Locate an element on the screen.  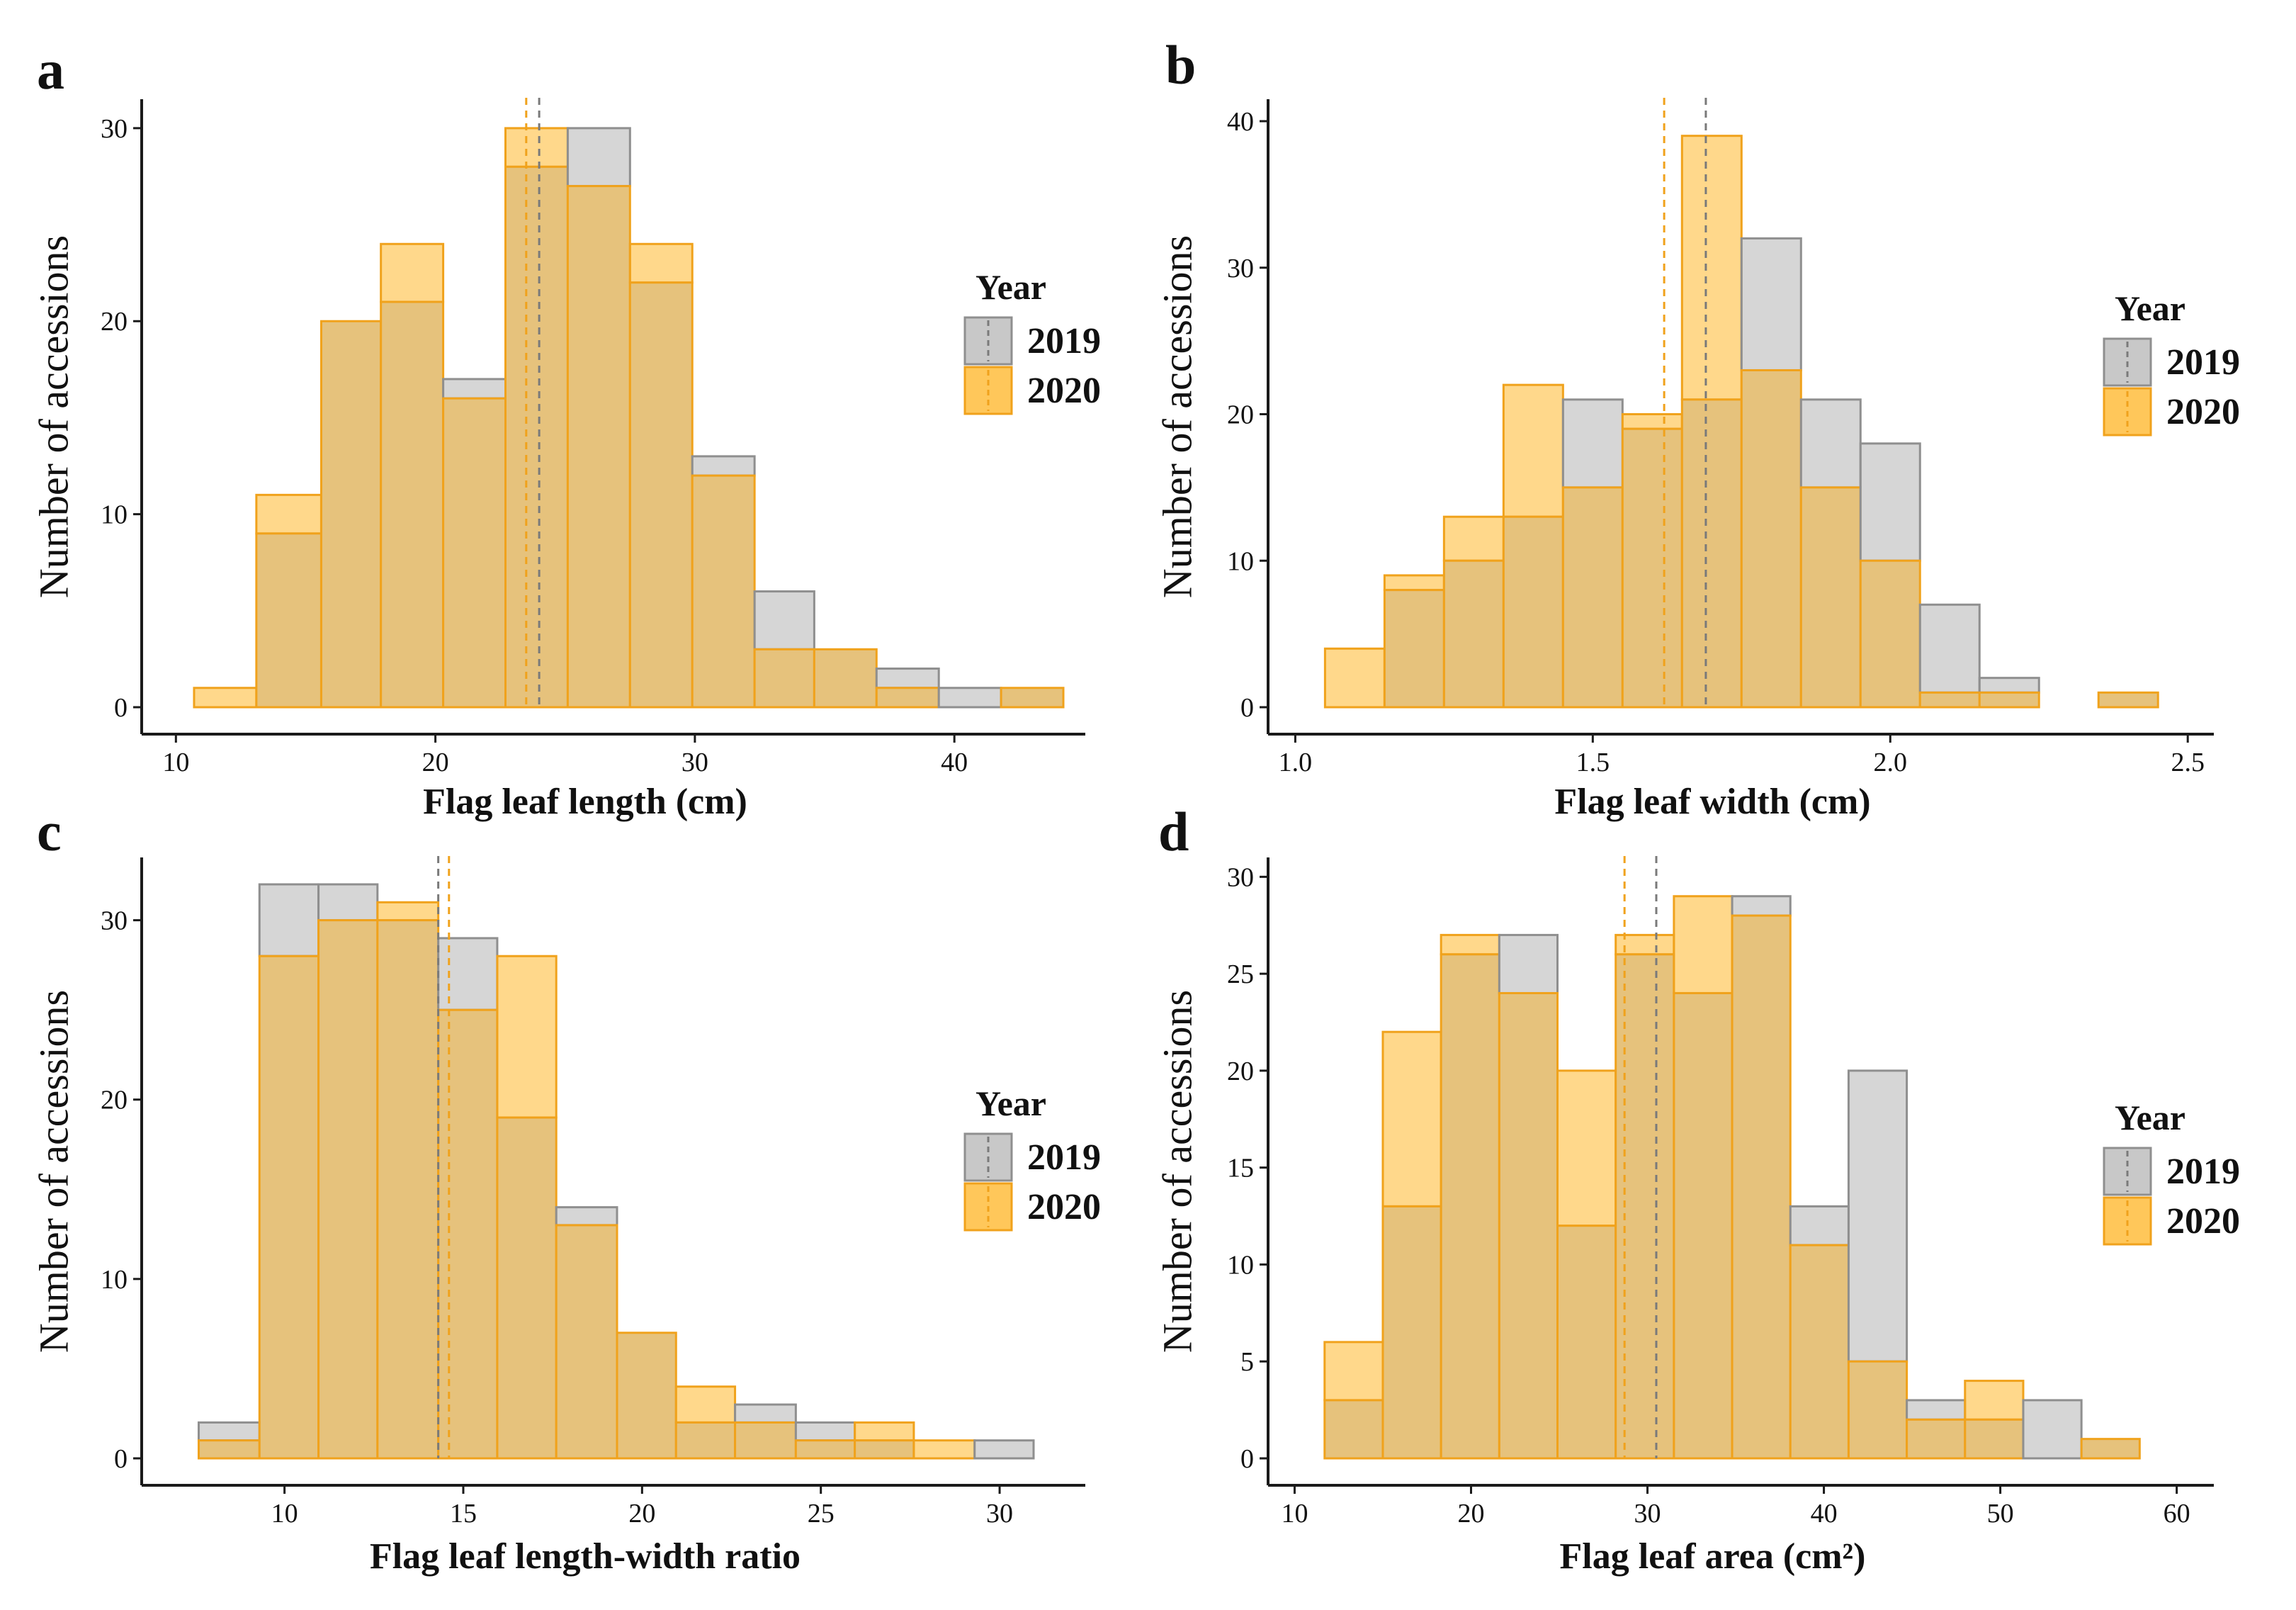
y-tick-label: 5 is located at coordinates (1247, 1362).